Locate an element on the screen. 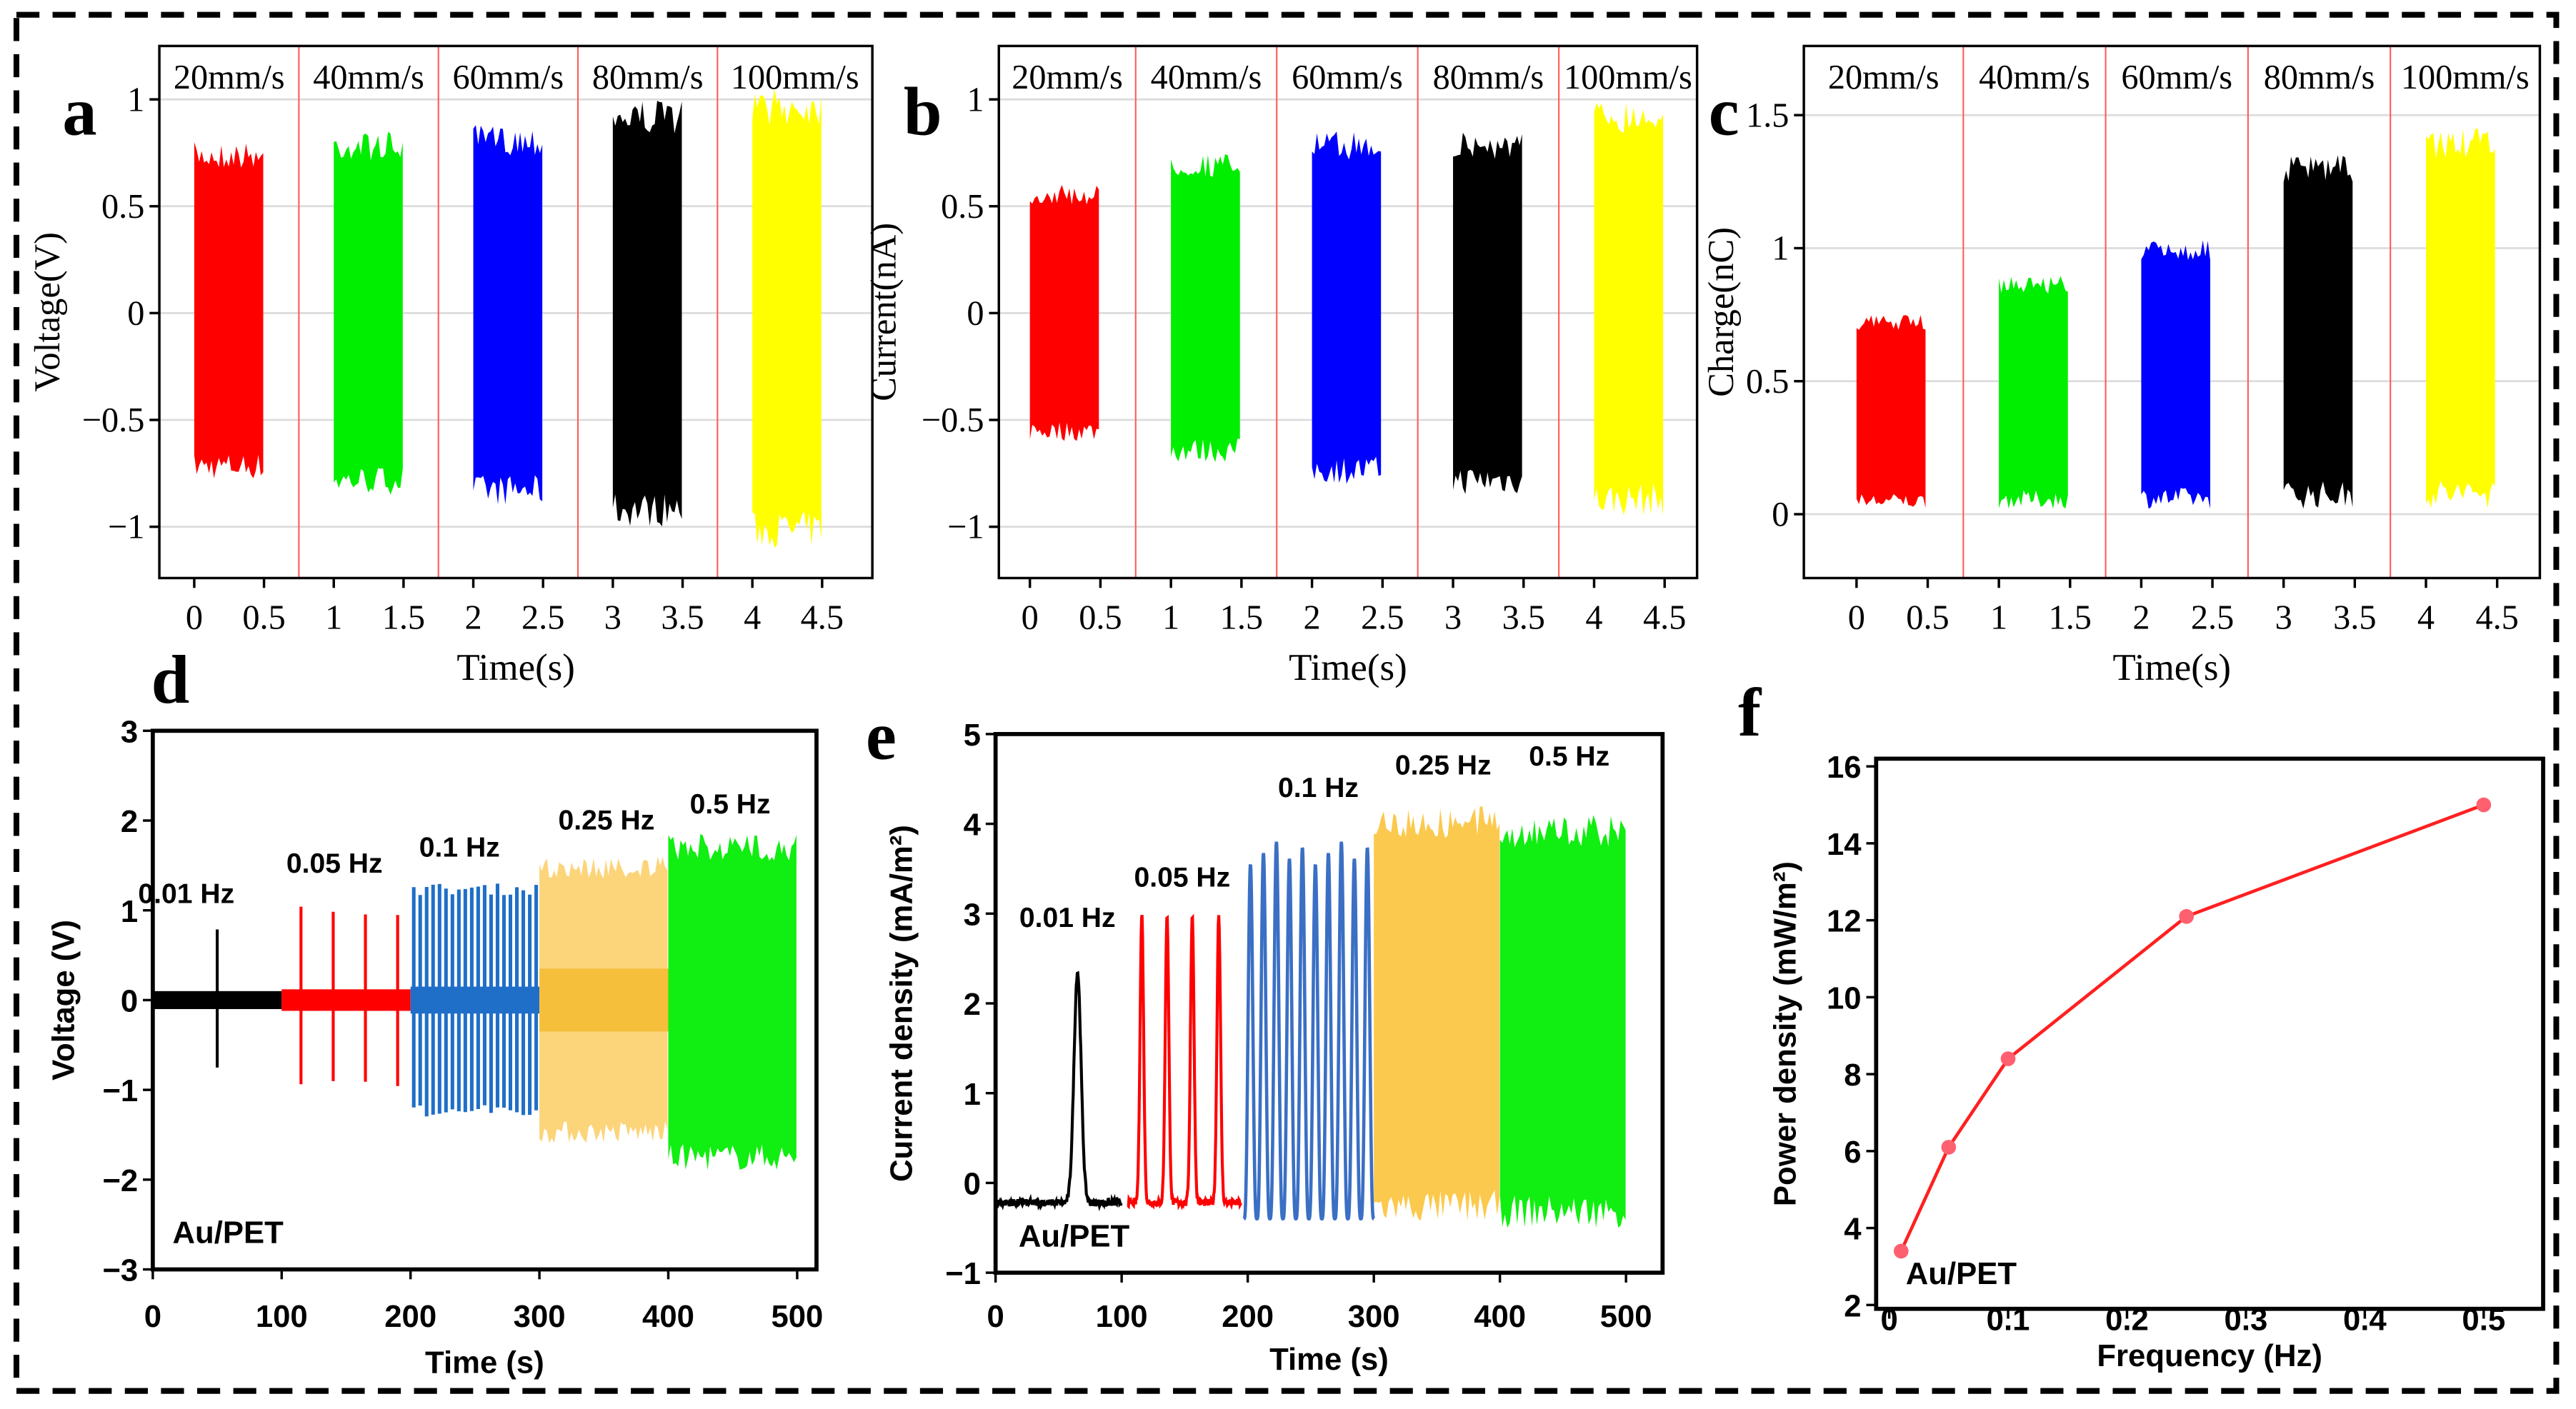 The height and width of the screenshot is (1409, 2576). x-tick-label: 0.2 is located at coordinates (2127, 1320).